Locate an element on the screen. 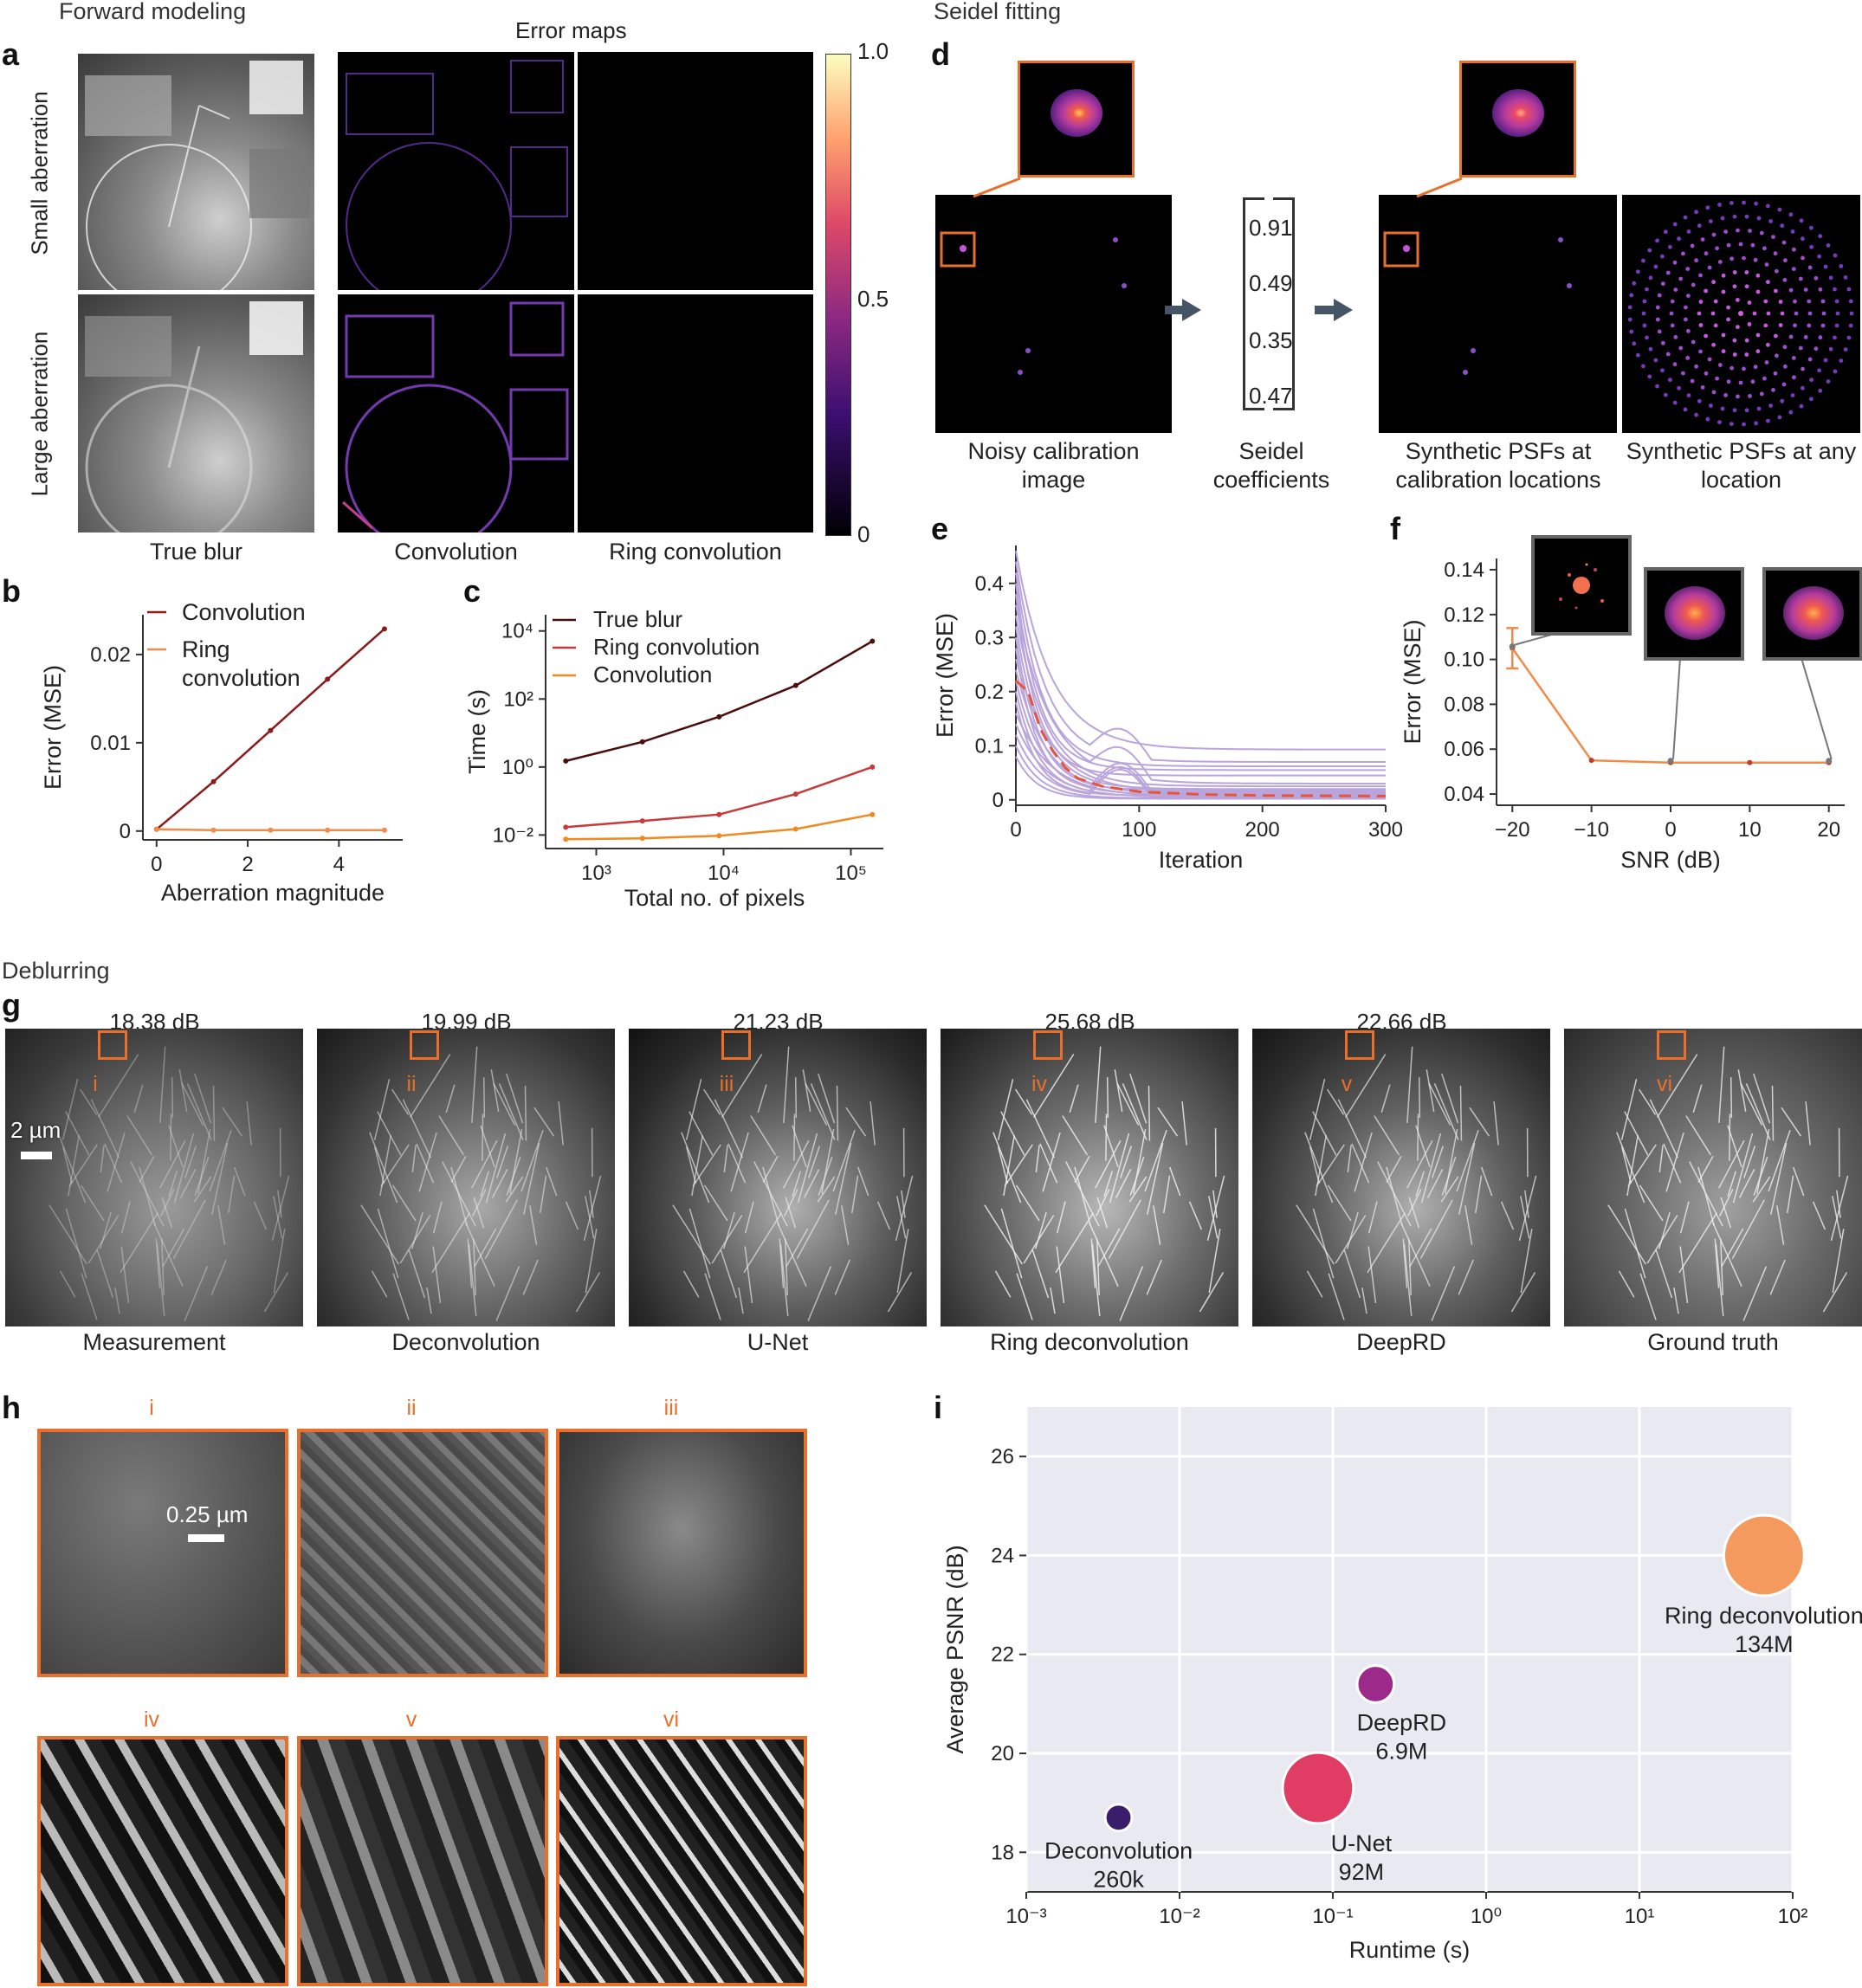  image-deconvolution is located at coordinates (466, 1177).